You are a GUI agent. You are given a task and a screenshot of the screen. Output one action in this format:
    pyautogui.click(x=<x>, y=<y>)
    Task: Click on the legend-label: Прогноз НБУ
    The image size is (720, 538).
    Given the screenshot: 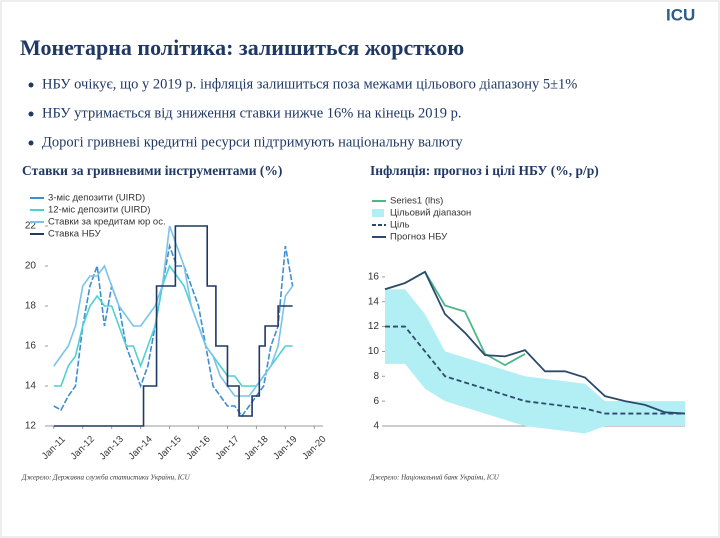 What is the action you would take?
    pyautogui.click(x=419, y=237)
    